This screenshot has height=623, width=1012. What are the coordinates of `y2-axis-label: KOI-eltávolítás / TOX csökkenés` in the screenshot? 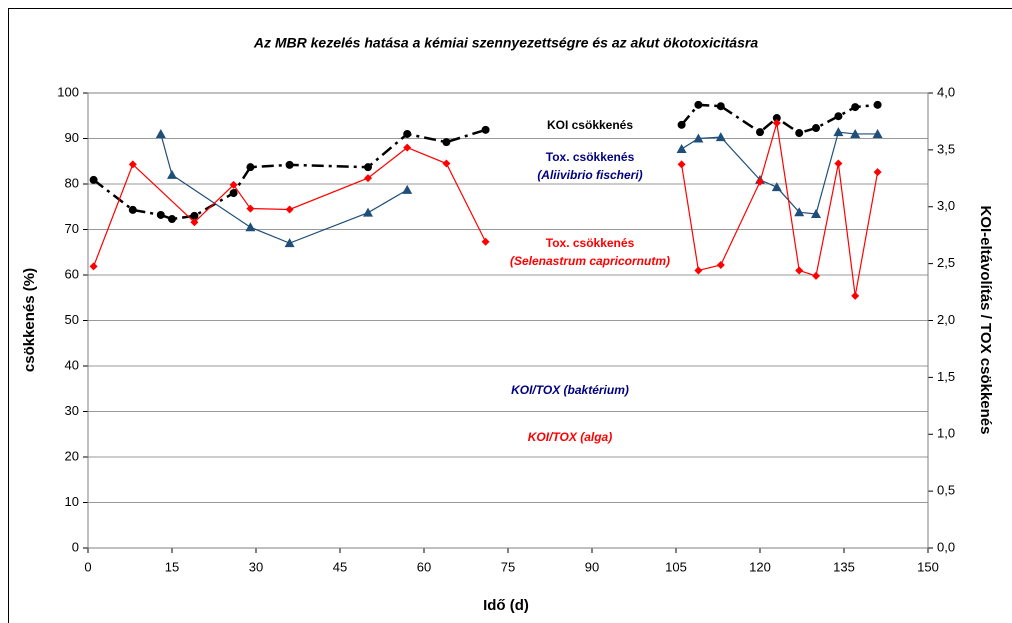 It's located at (985, 320).